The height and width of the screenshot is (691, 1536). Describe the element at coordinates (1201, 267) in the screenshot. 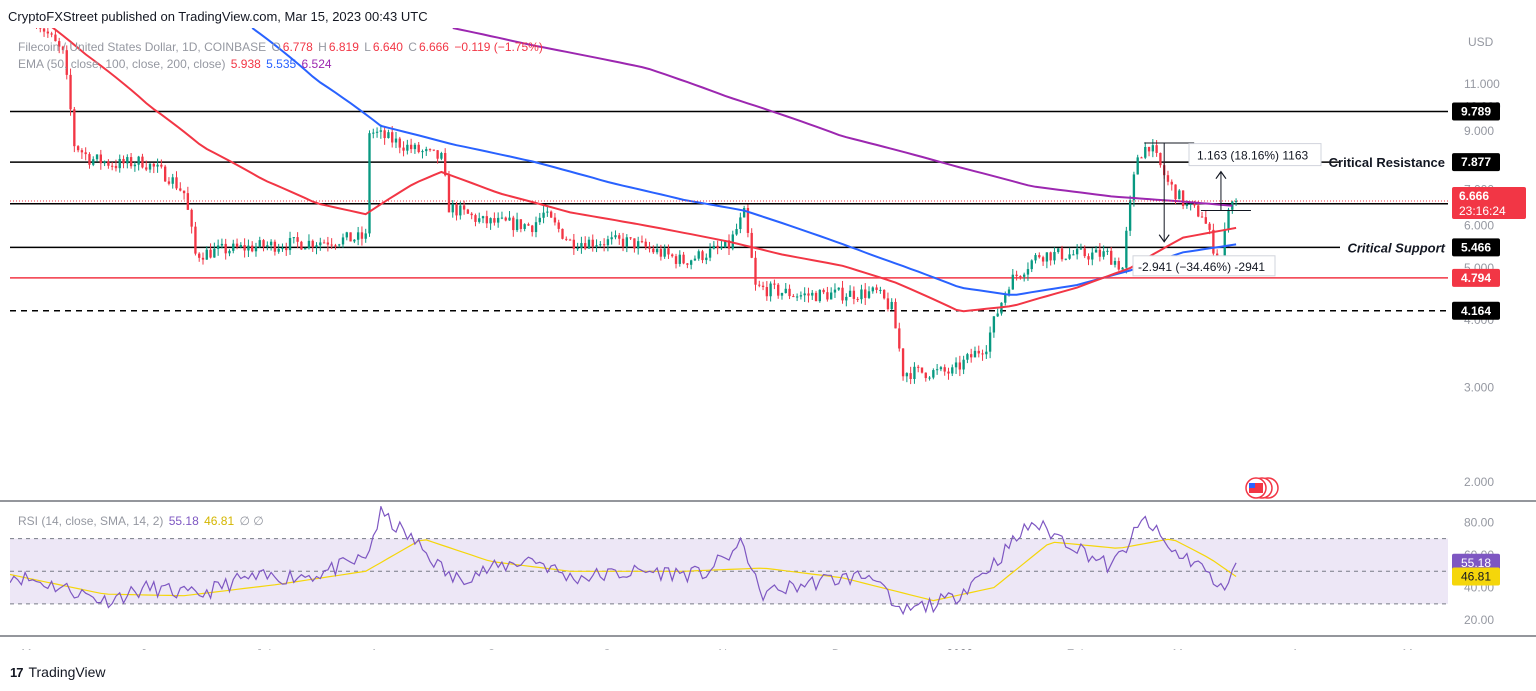

I see `measure-label-down: -2.941 (−34.46%) -2941` at that location.